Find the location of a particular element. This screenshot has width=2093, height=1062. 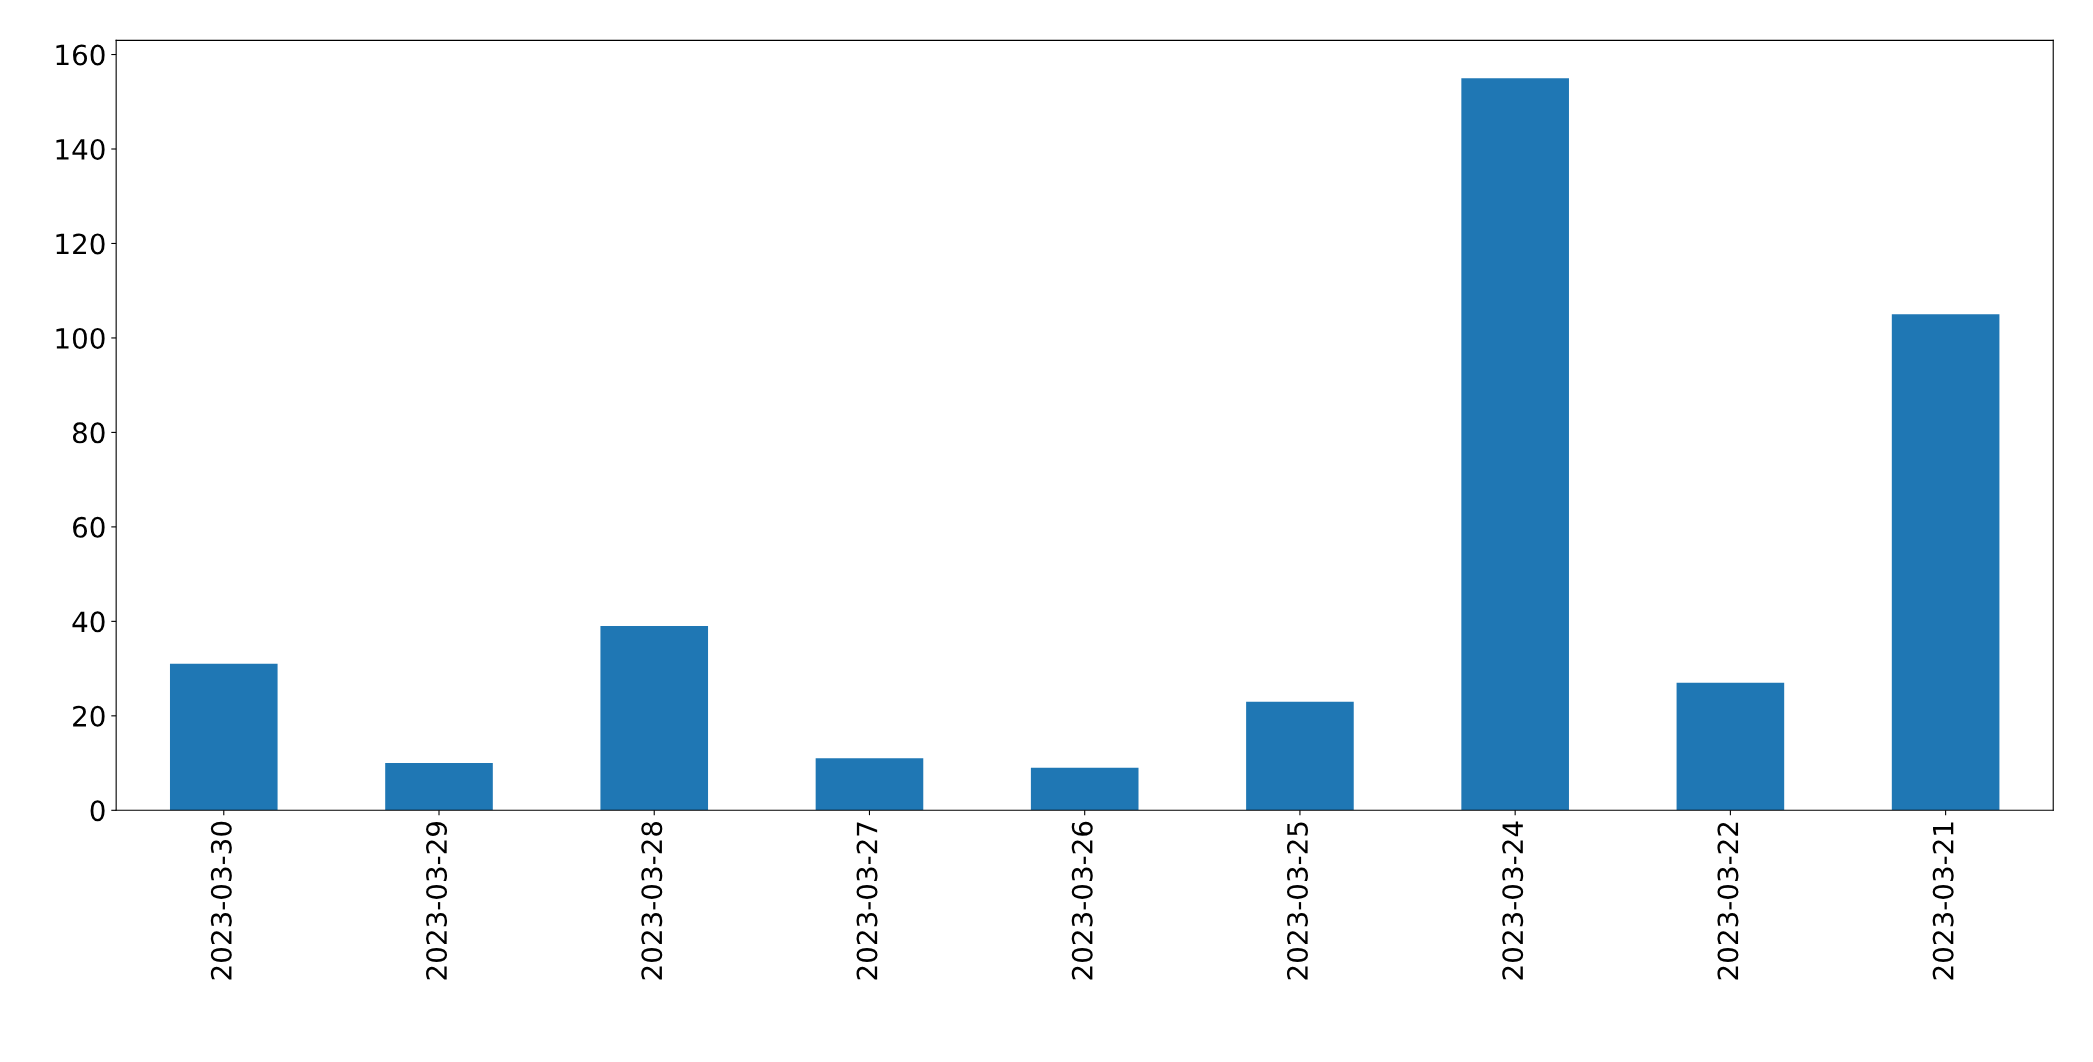

x-tick-label: 2023-03-25 is located at coordinates (1297, 901).